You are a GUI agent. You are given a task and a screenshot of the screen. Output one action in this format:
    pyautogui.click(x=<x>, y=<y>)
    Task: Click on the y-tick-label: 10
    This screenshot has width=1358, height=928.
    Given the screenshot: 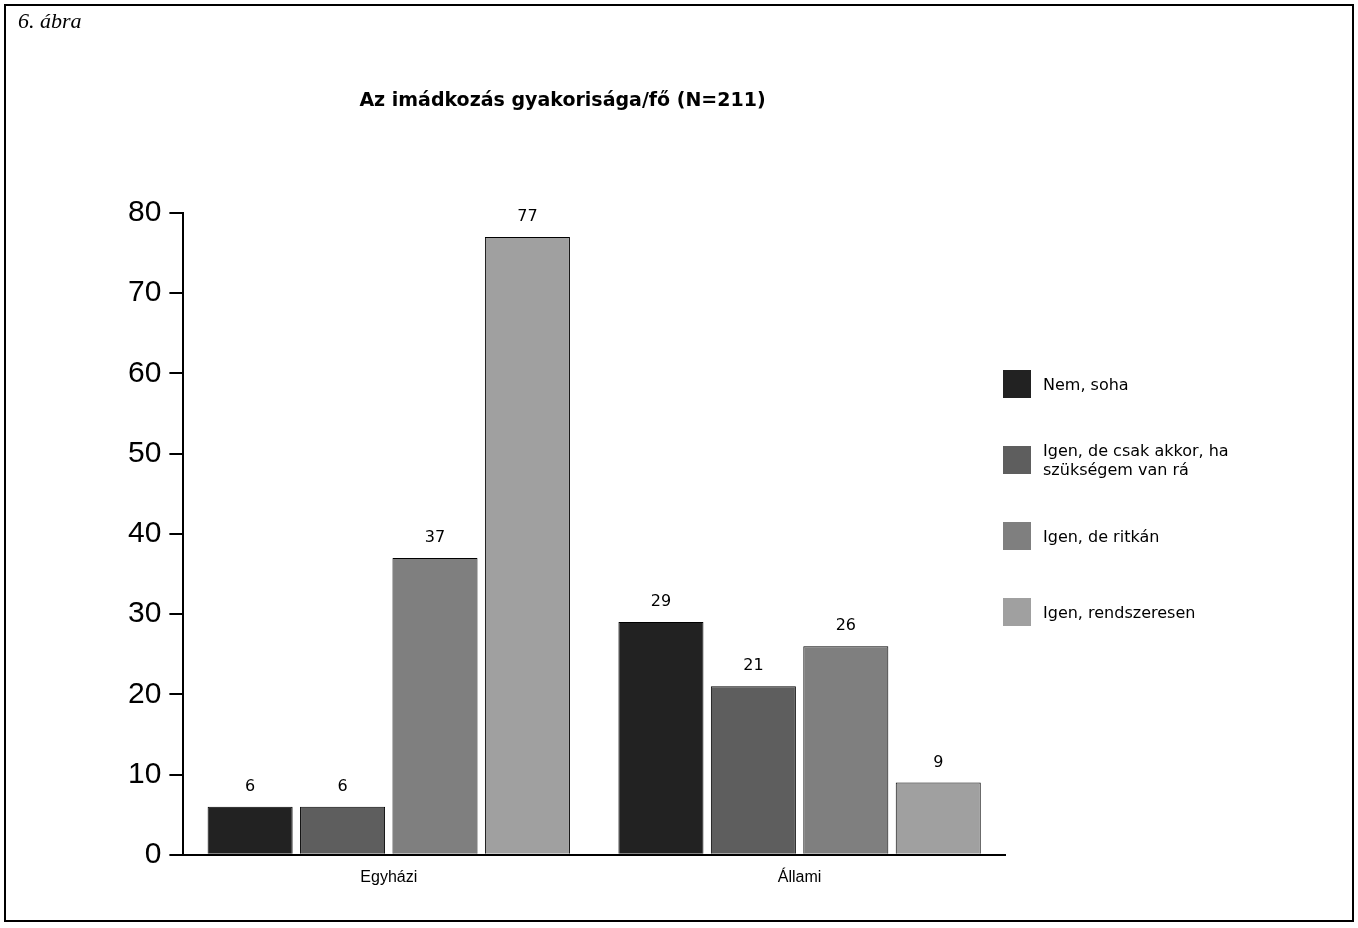 What is the action you would take?
    pyautogui.click(x=144, y=772)
    